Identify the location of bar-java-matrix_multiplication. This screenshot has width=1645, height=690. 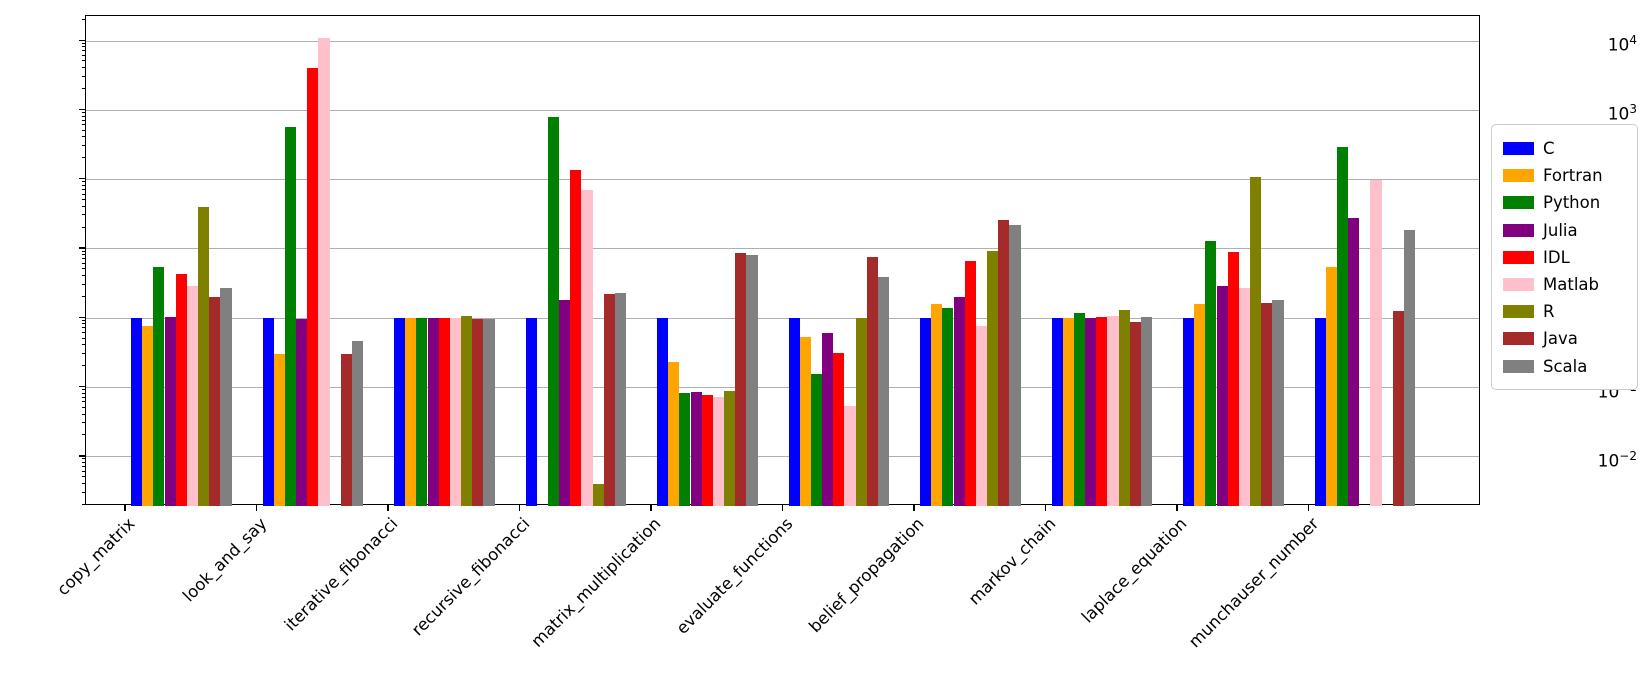
(741, 379).